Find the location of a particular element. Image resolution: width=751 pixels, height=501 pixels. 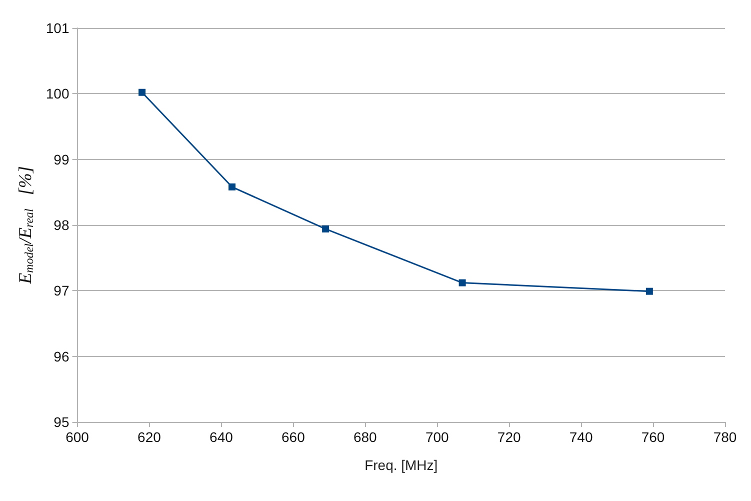

x-axis-title: Freq. [MHz] is located at coordinates (401, 465).